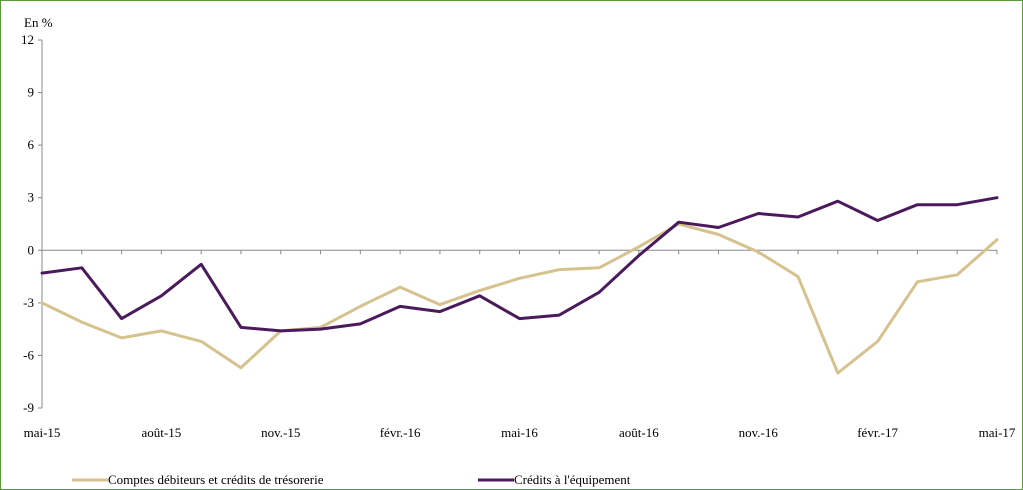 Image resolution: width=1023 pixels, height=490 pixels. What do you see at coordinates (31, 92) in the screenshot?
I see `y-tick-label: 9` at bounding box center [31, 92].